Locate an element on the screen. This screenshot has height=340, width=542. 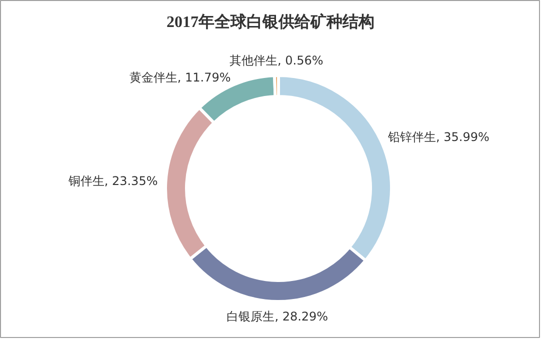
slice-label: 铜伴生, 23.35% is located at coordinates (112, 181).